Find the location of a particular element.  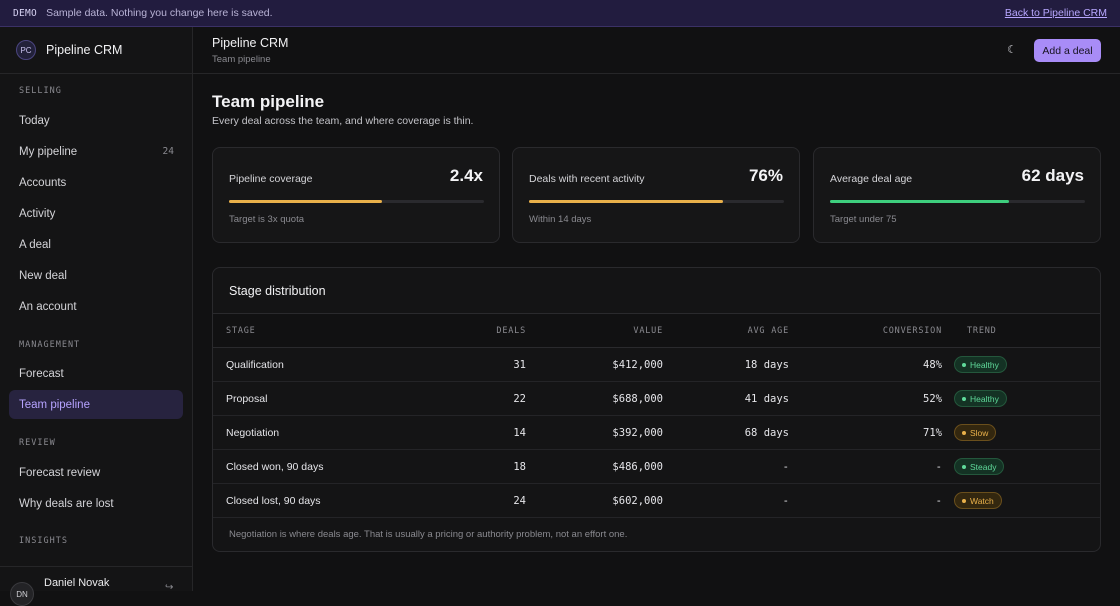

sidebar-section-title: SELLING is located at coordinates (40, 91).